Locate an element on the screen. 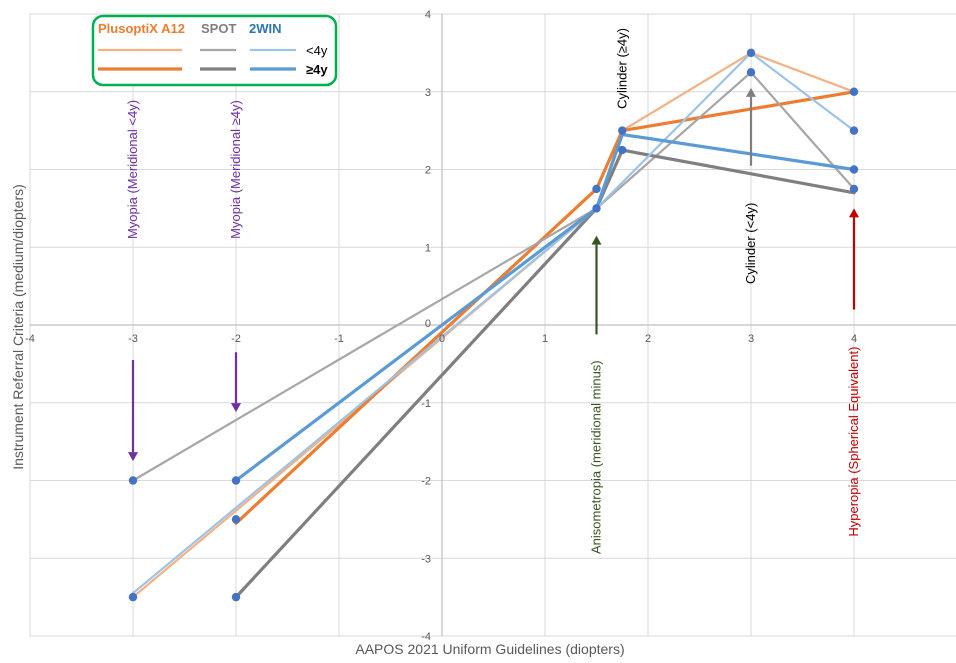  annotation-label: Anisometropia (meridional minus) is located at coordinates (596, 457).